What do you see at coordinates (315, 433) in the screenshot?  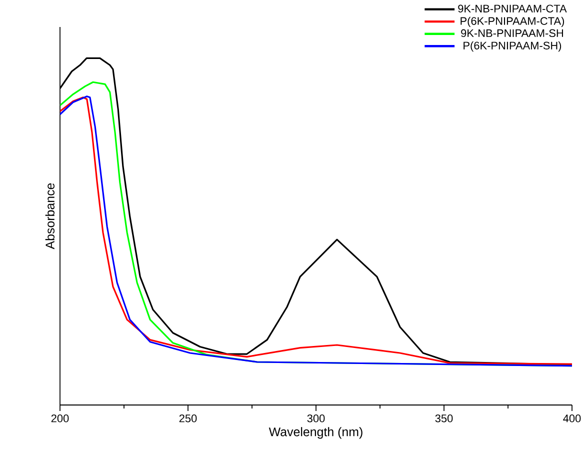 I see `x-axis-title: Wavelength (nm)` at bounding box center [315, 433].